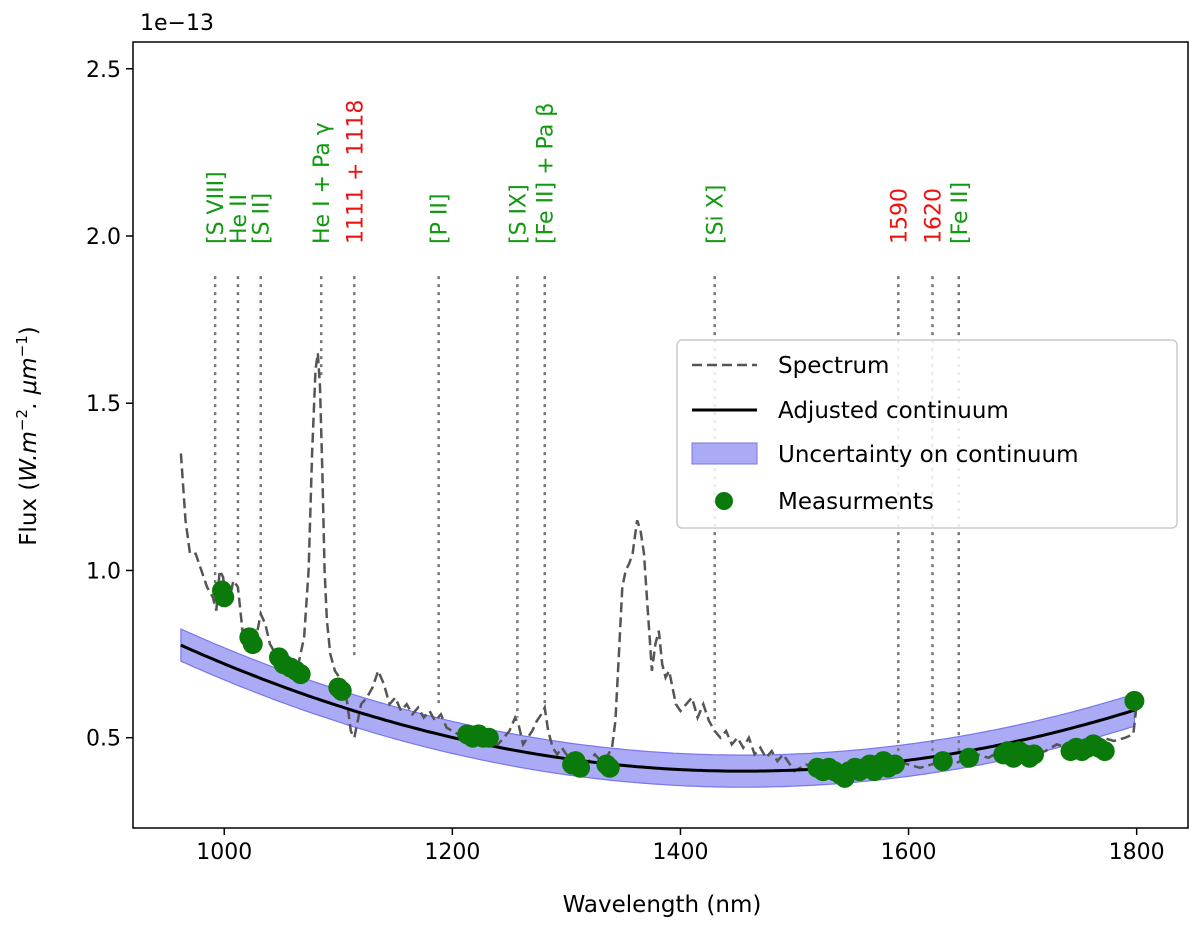 This screenshot has height=926, width=1200. I want to click on legend-frame, so click(927, 434).